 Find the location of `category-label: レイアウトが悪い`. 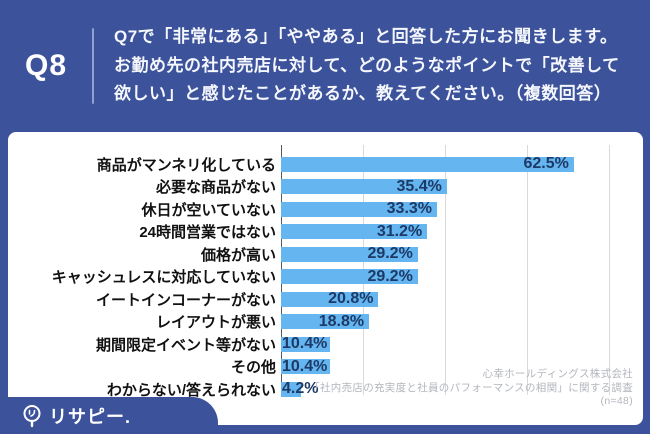

category-label: レイアウトが悪い is located at coordinates (215, 323).